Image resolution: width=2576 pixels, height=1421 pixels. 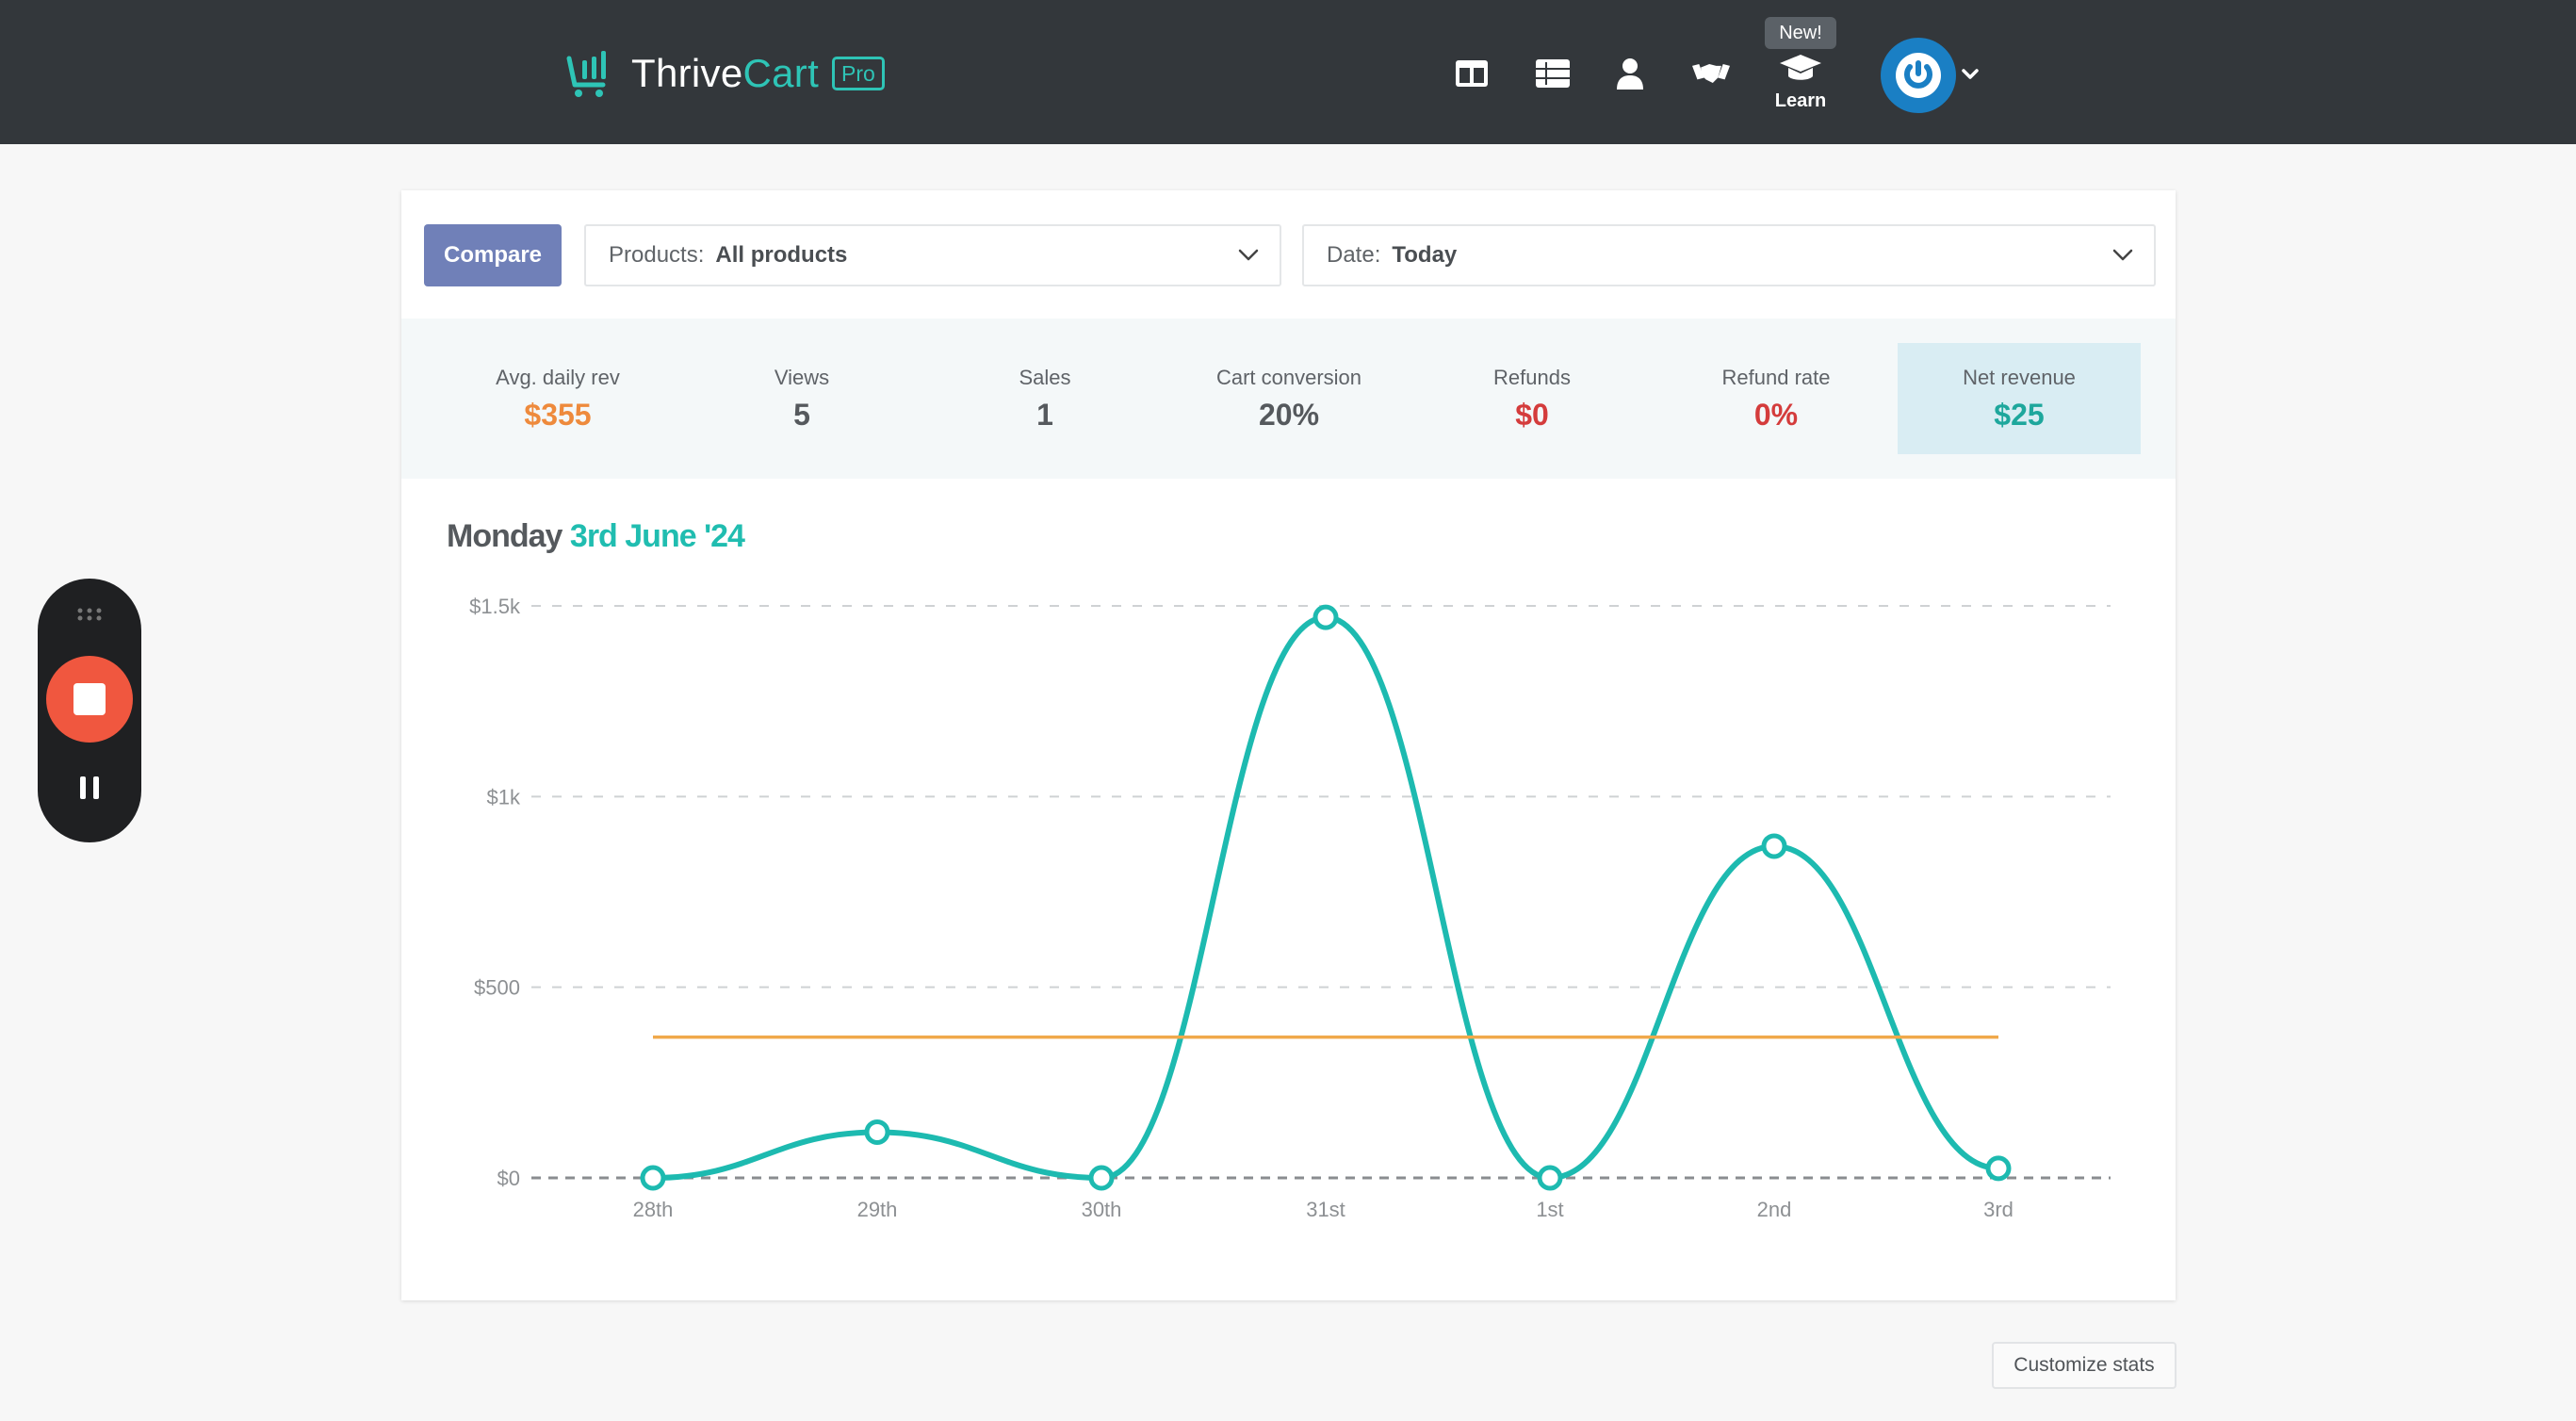 I want to click on stat-net-revenue: Net revenue $25, so click(x=2019, y=398).